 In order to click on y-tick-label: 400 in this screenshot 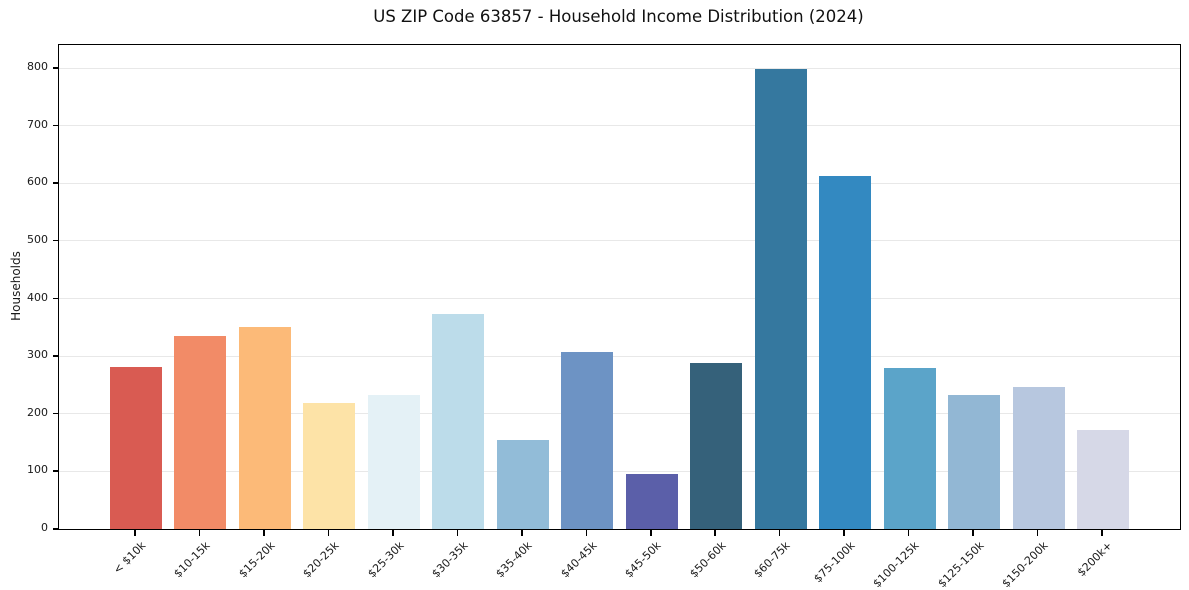, I will do `click(37, 297)`.